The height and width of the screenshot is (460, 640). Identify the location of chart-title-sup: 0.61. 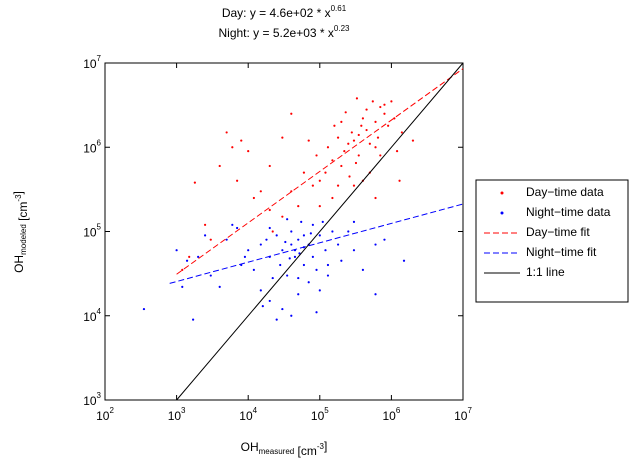
(339, 8).